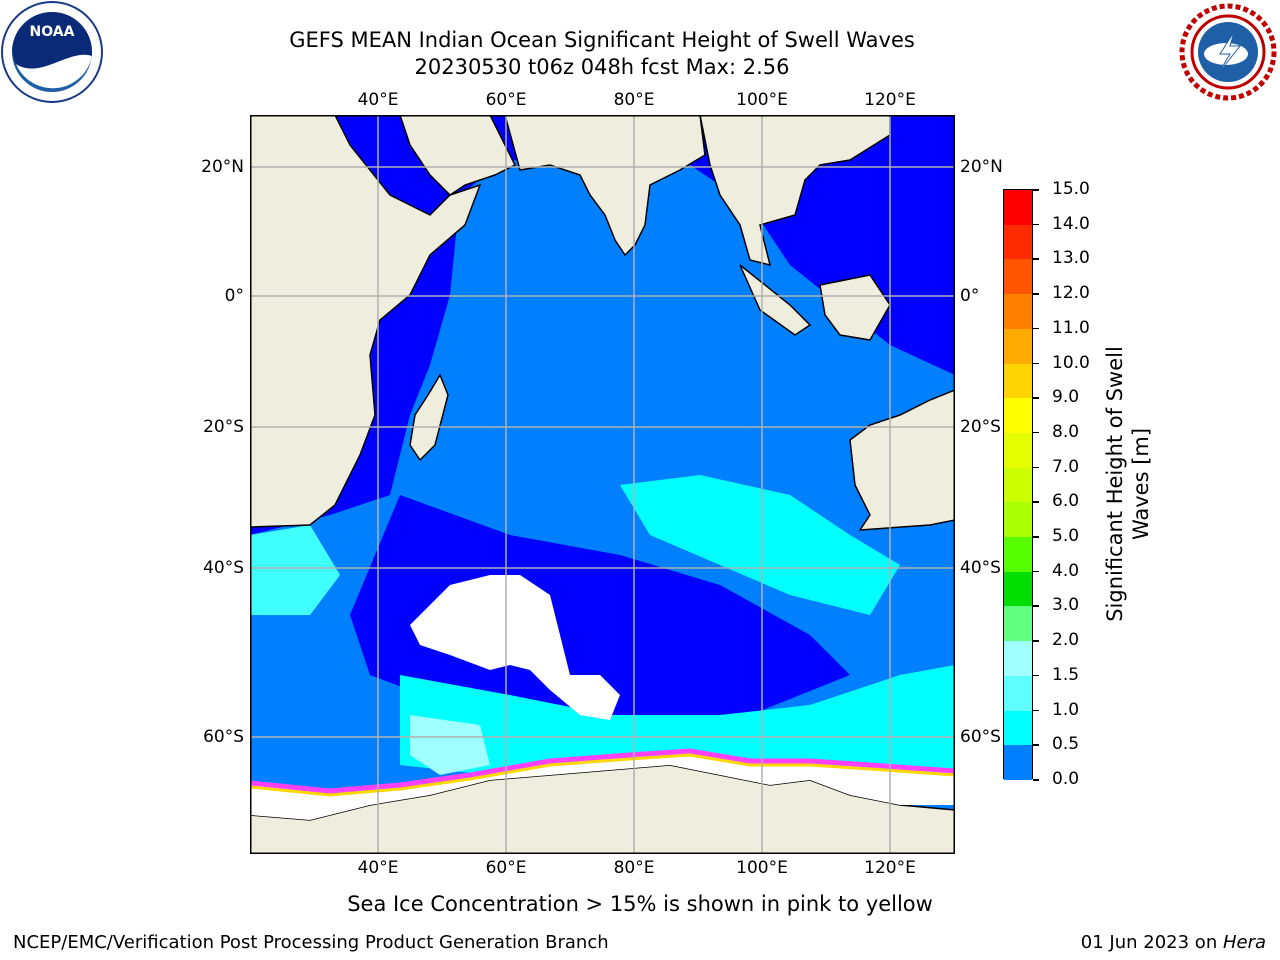 The width and height of the screenshot is (1280, 960). What do you see at coordinates (1066, 674) in the screenshot?
I see `colorbar-tick-label: 1.5` at bounding box center [1066, 674].